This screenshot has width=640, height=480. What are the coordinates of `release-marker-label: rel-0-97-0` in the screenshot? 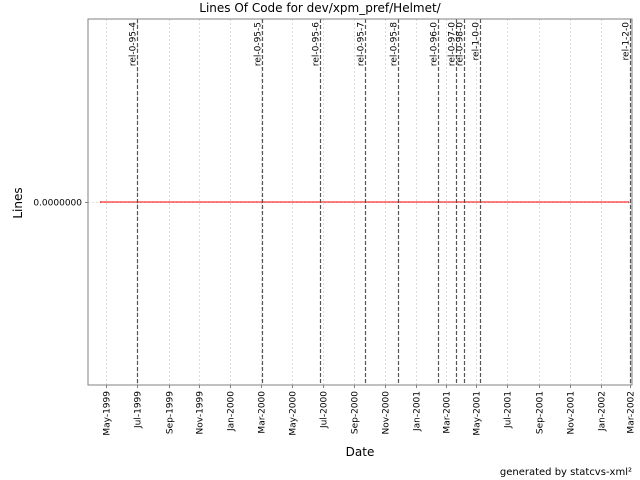 It's located at (453, 44).